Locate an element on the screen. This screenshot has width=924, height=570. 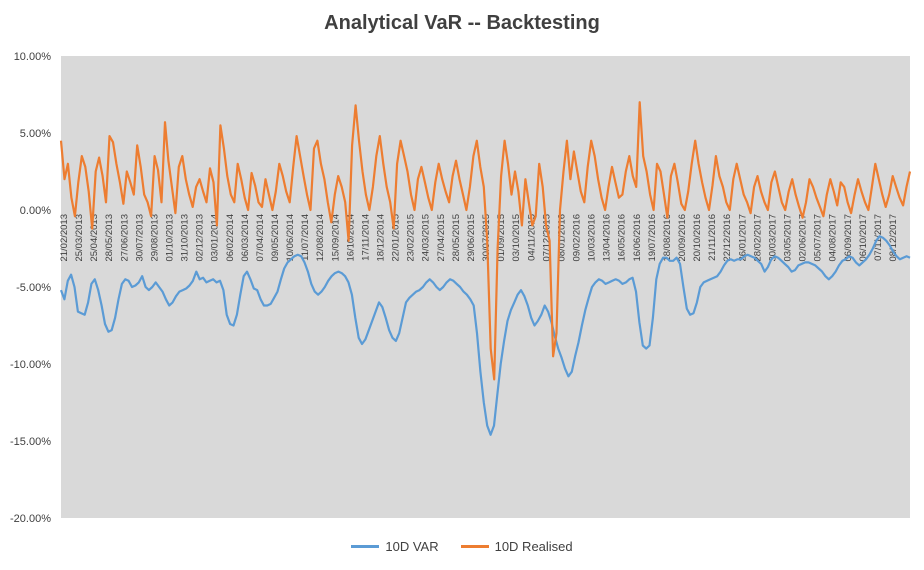
x-tick-label: 22/01/2015 is located at coordinates (396, 238).